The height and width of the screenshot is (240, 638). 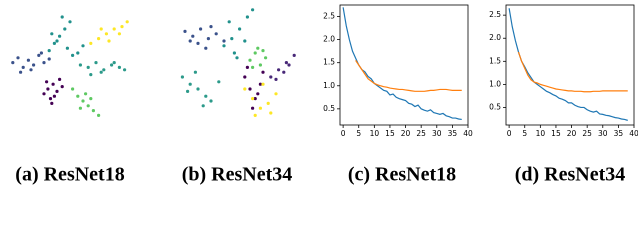 What do you see at coordinates (495, 106) in the screenshot?
I see `y-tick-label: 0.5` at bounding box center [495, 106].